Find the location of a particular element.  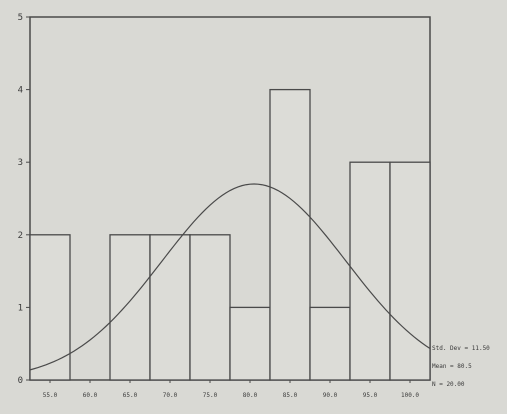

y-tick-label: 0 is located at coordinates (20, 381).